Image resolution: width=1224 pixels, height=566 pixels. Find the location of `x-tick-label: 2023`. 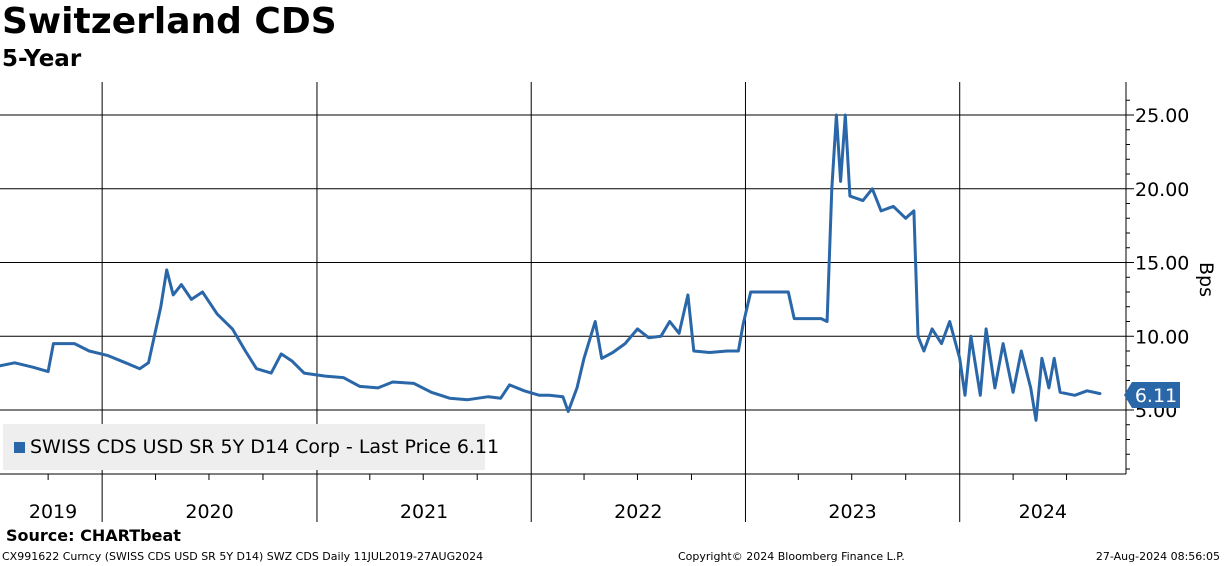

x-tick-label: 2023 is located at coordinates (852, 512).